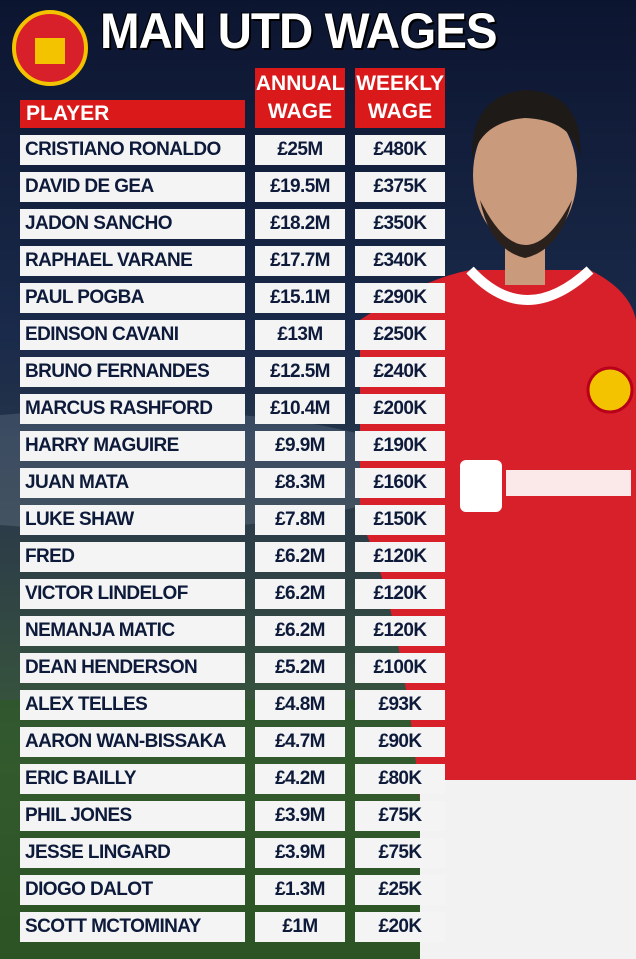  What do you see at coordinates (132, 816) in the screenshot?
I see `player-name: PHIL JONES` at bounding box center [132, 816].